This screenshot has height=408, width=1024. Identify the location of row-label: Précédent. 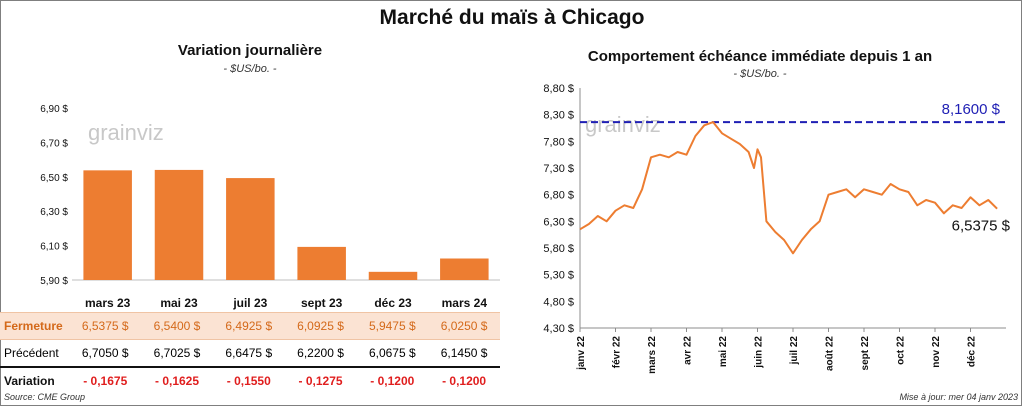
(35, 353).